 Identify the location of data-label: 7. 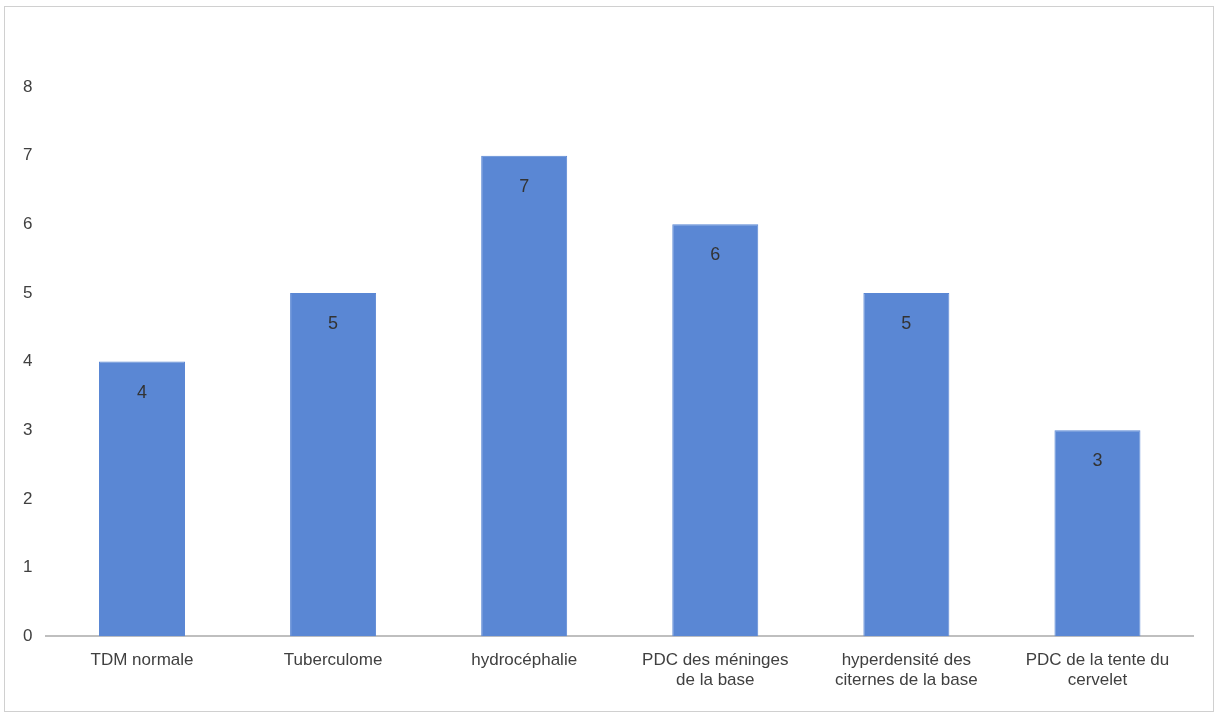
(524, 185).